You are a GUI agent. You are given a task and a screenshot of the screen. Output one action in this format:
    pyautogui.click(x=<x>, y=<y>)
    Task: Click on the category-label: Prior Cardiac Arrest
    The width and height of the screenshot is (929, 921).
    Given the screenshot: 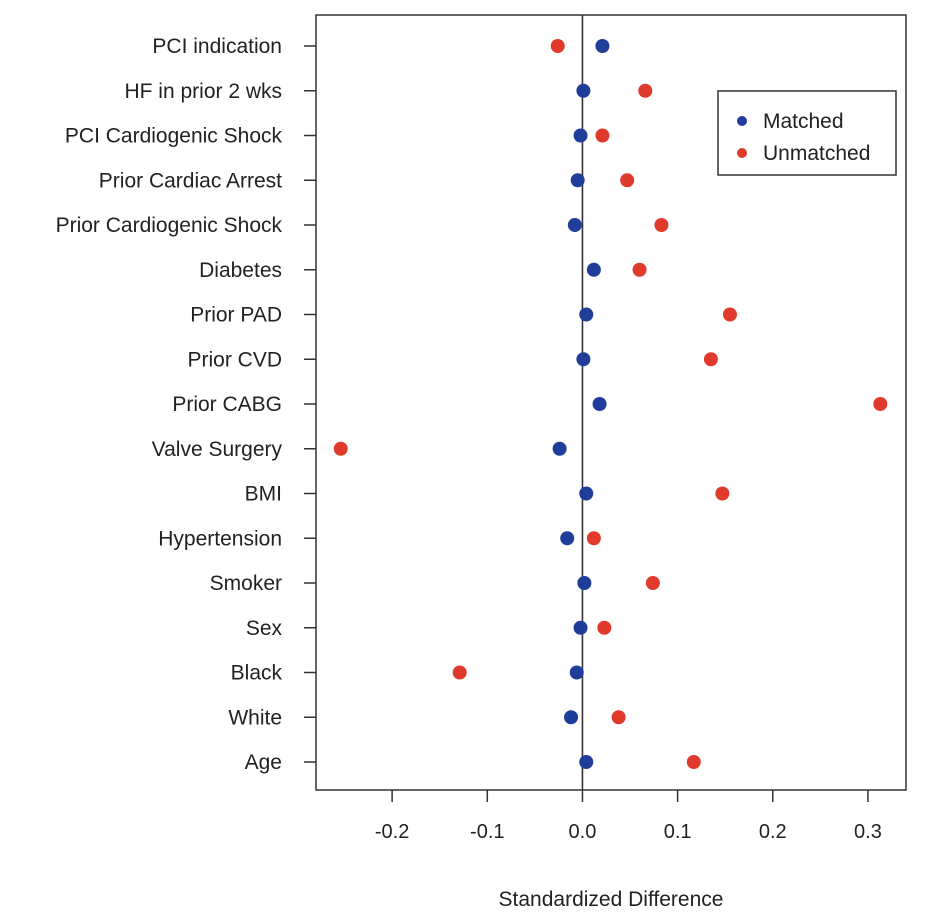 What is the action you would take?
    pyautogui.click(x=190, y=180)
    